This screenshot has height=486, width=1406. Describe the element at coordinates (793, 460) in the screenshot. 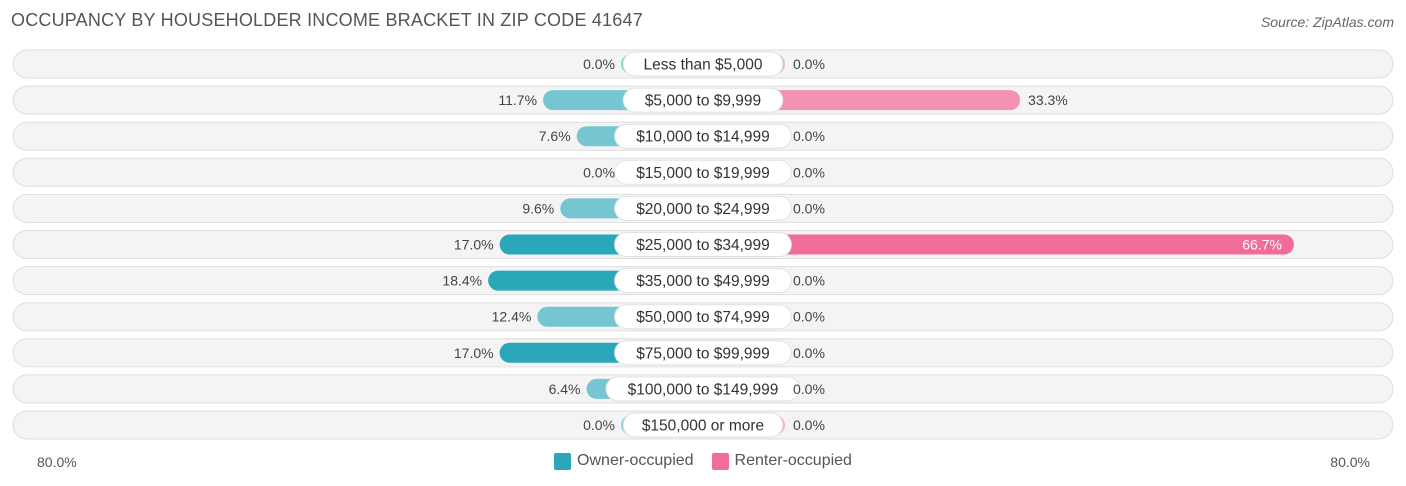

I see `legend-label-renter: Renter-occupied` at that location.